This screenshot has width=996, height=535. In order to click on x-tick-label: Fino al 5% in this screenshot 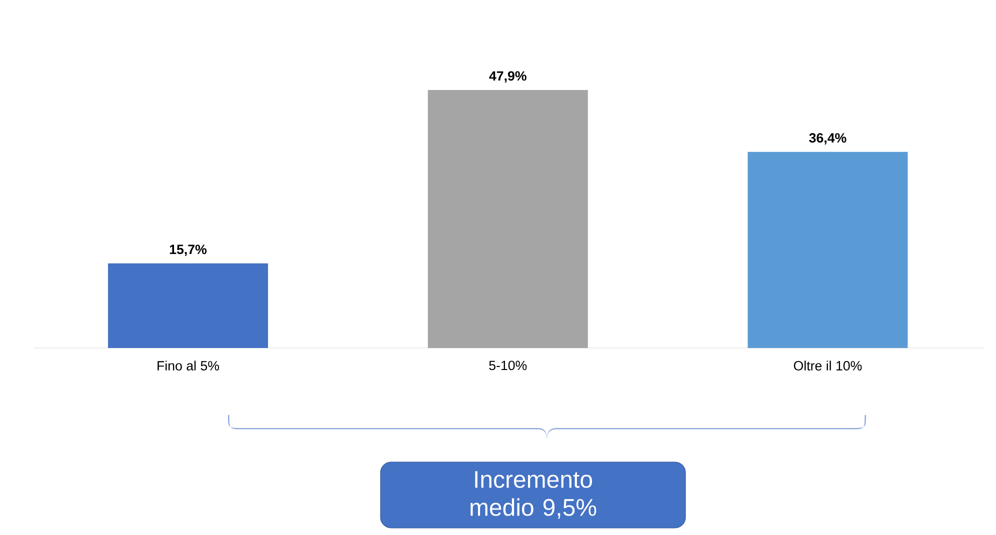, I will do `click(189, 365)`.